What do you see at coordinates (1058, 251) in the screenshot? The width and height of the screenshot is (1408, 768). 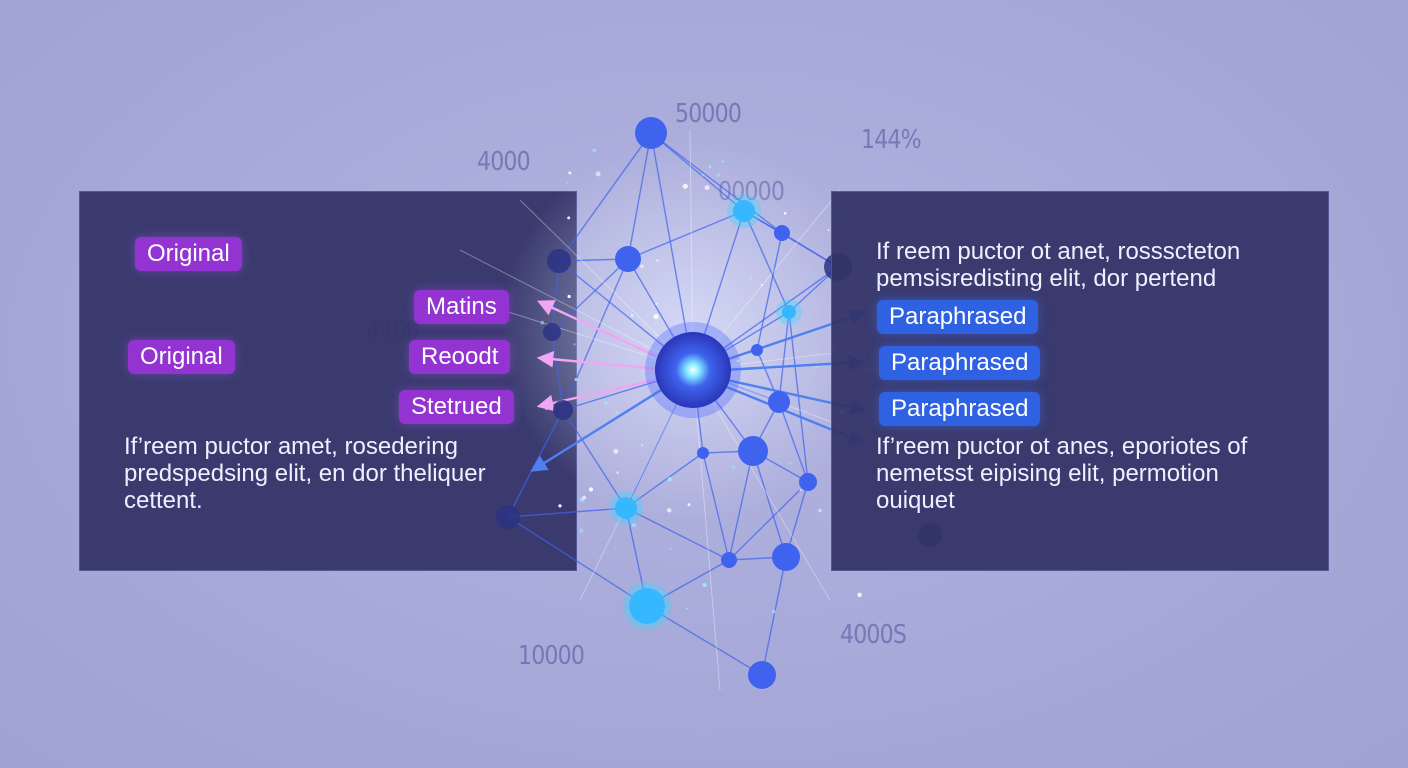 I see `paraphrased-text-line: If reem puctor ot anet, rossscteton` at bounding box center [1058, 251].